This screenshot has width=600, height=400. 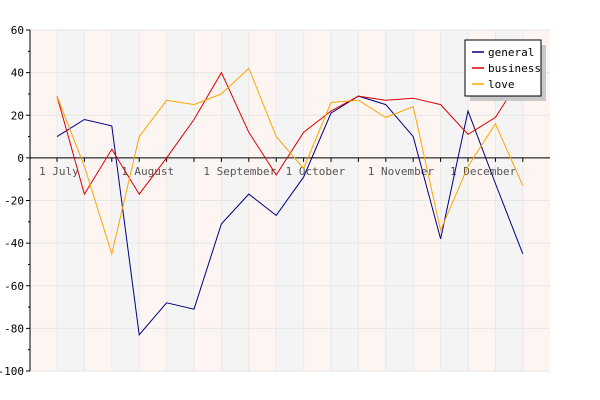 I want to click on x-tick-label: 1 July, so click(x=59, y=171).